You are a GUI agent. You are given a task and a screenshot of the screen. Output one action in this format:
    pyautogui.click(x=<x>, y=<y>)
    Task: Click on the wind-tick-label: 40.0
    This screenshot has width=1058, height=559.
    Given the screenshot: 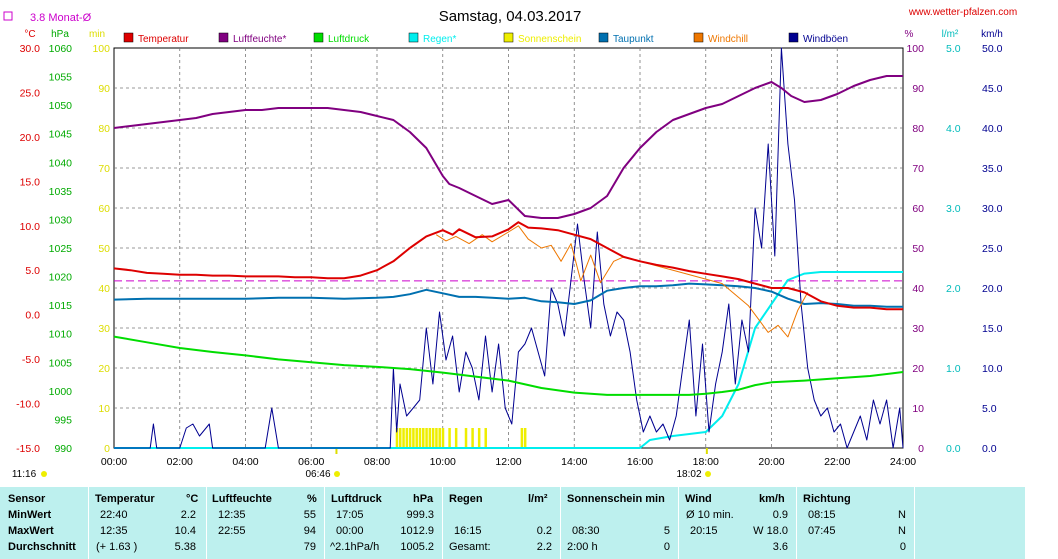 What is the action you would take?
    pyautogui.click(x=992, y=129)
    